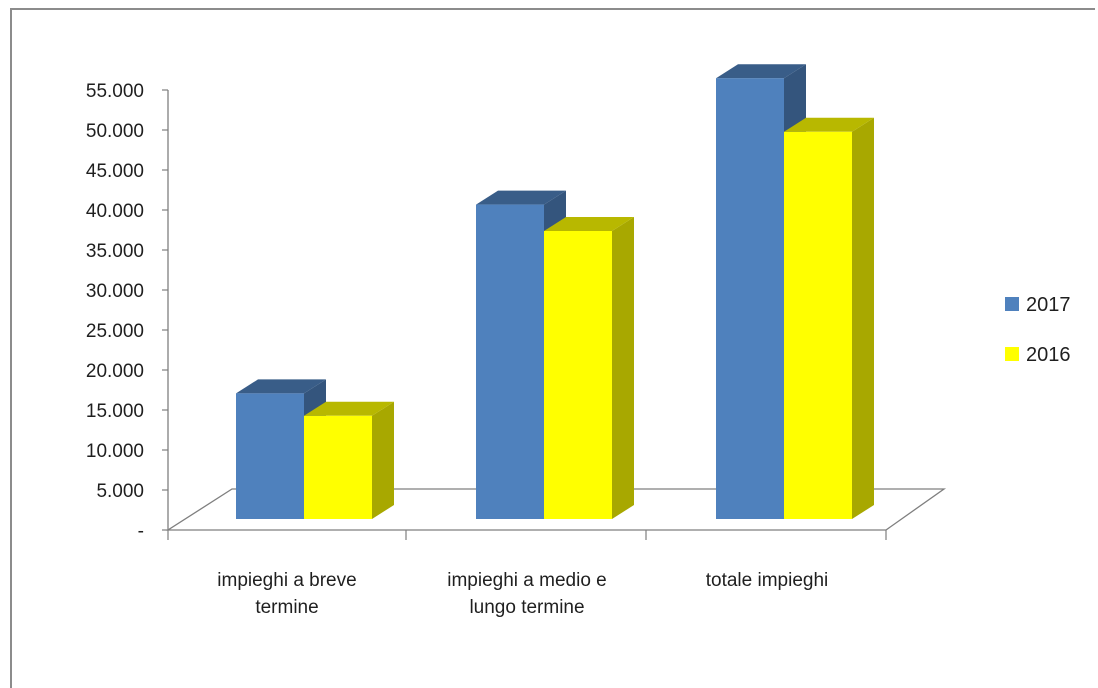 The width and height of the screenshot is (1098, 688). Describe the element at coordinates (115, 171) in the screenshot. I see `y-tick-label: 45.000` at that location.